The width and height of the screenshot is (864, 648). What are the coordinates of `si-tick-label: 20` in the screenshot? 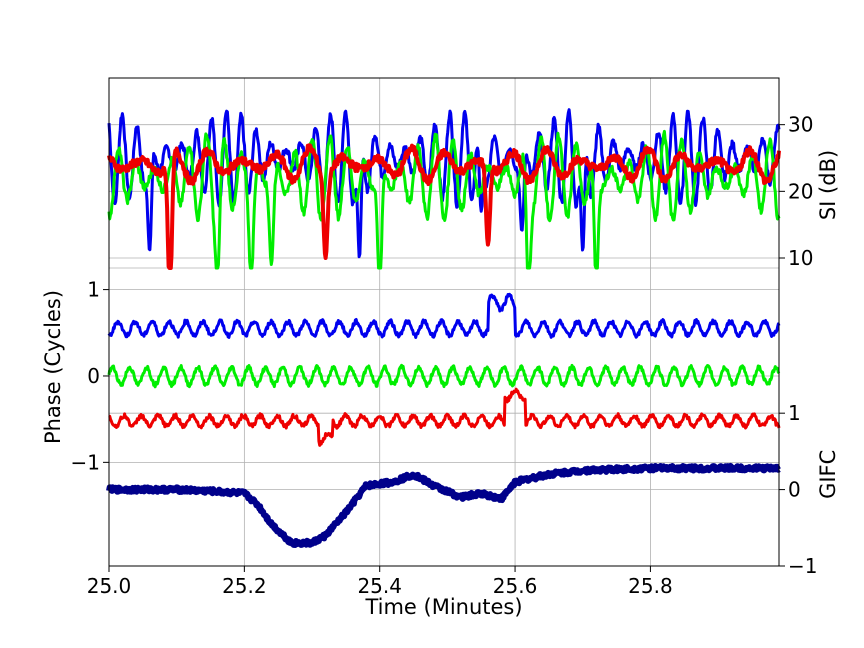 It's located at (800, 191).